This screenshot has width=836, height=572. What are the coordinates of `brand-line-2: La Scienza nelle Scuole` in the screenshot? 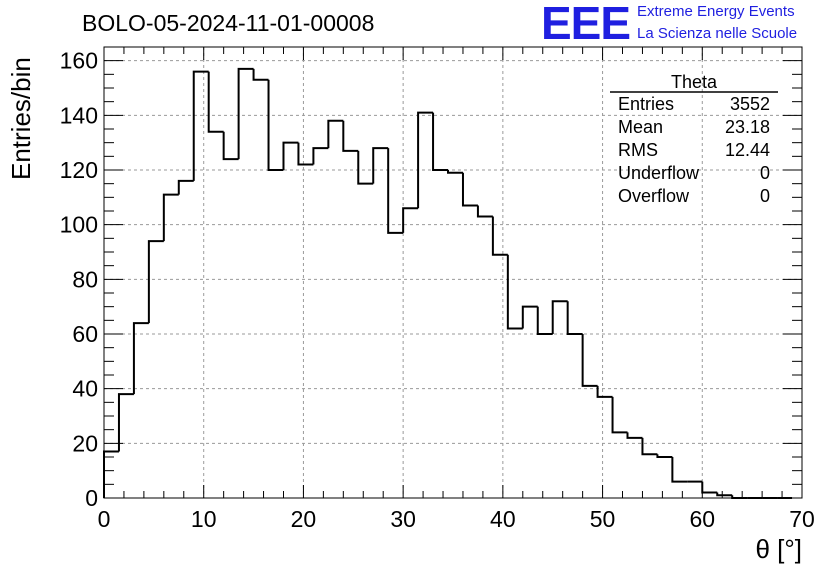 It's located at (717, 33).